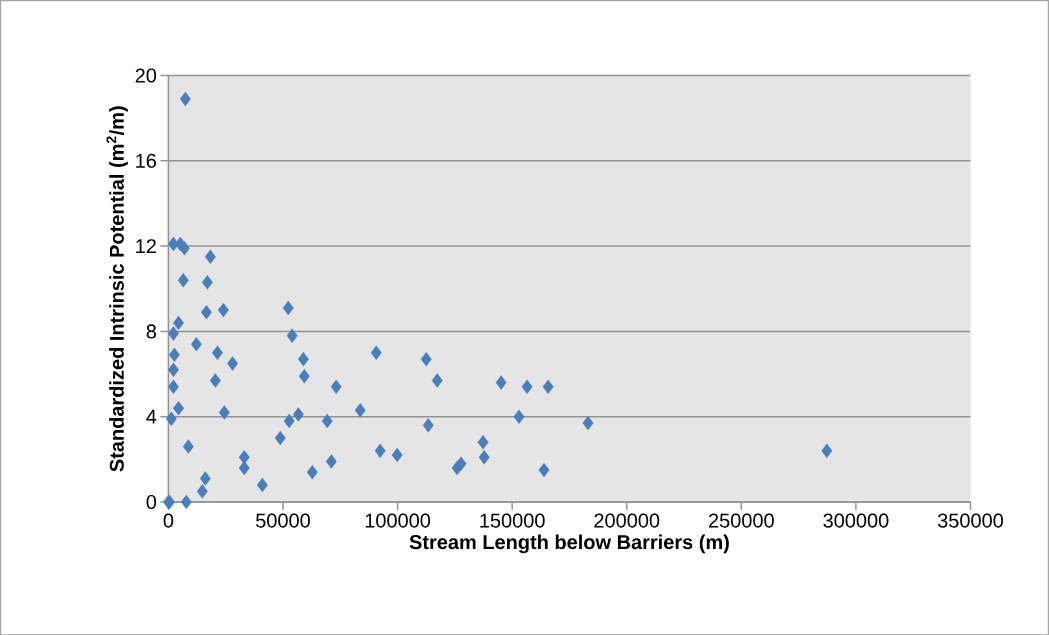 This screenshot has width=1049, height=635. Describe the element at coordinates (741, 520) in the screenshot. I see `x-tick-label: 250000` at that location.